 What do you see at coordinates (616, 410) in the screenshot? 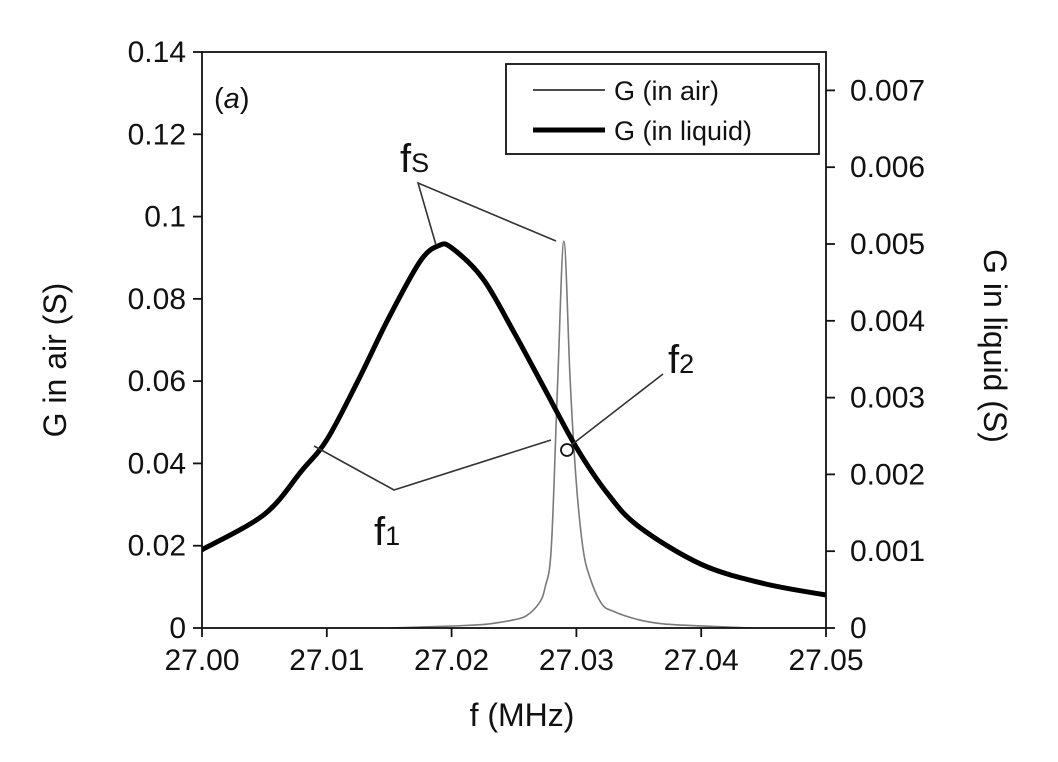
I see `annotation-f2-leader` at bounding box center [616, 410].